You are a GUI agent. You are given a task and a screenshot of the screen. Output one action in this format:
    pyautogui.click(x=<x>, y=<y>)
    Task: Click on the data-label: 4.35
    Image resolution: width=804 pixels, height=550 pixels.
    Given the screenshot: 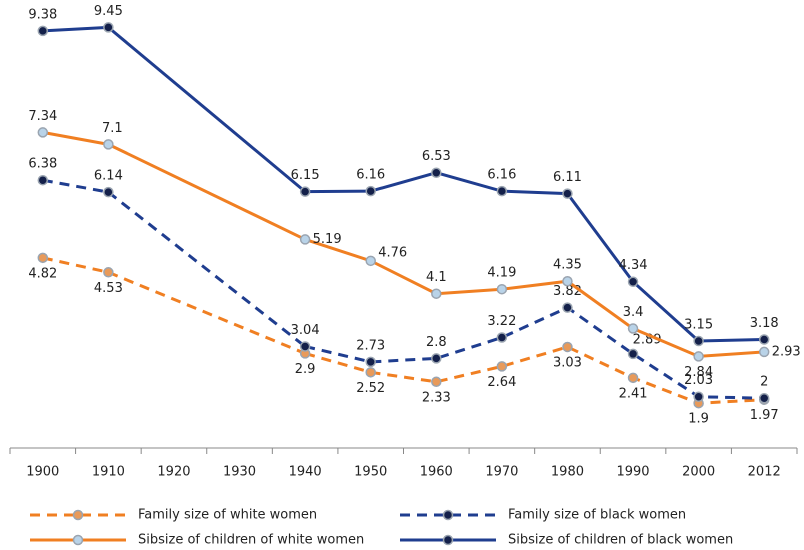 What is the action you would take?
    pyautogui.click(x=567, y=265)
    